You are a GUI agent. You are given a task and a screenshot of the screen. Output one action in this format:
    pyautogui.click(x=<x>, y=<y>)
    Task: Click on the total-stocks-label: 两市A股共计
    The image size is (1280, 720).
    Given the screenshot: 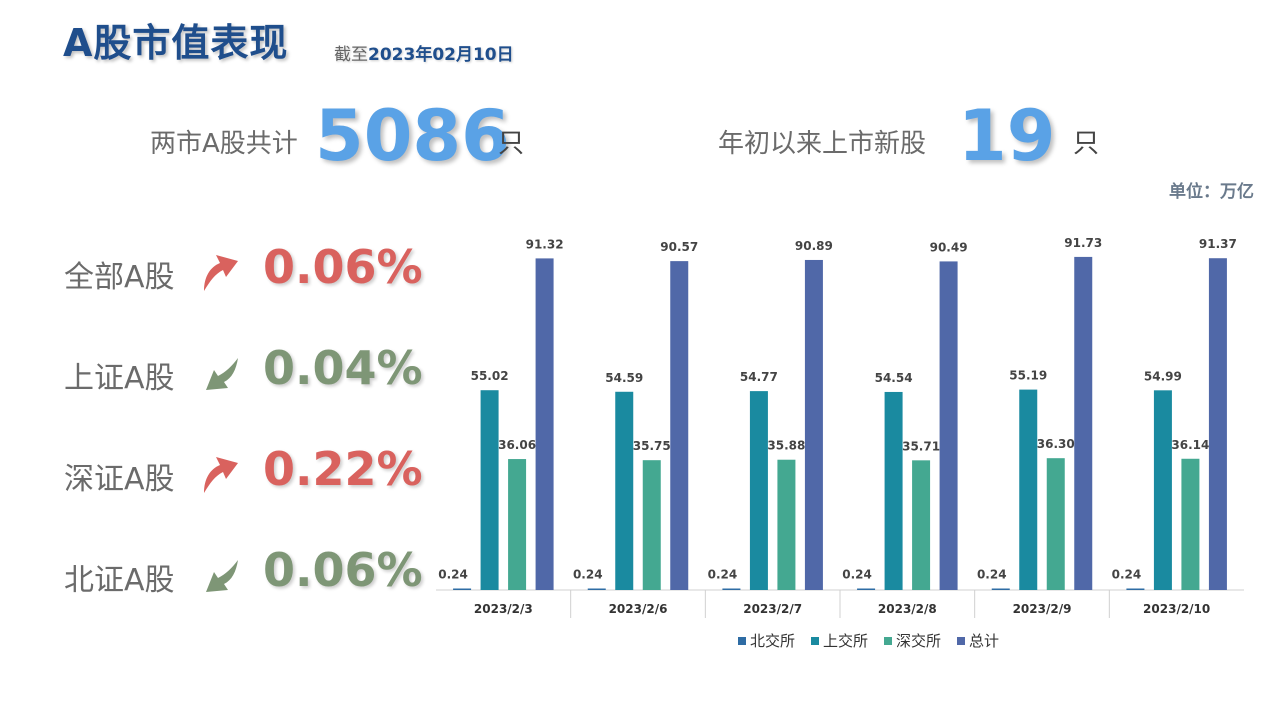 What is the action you would take?
    pyautogui.click(x=224, y=144)
    